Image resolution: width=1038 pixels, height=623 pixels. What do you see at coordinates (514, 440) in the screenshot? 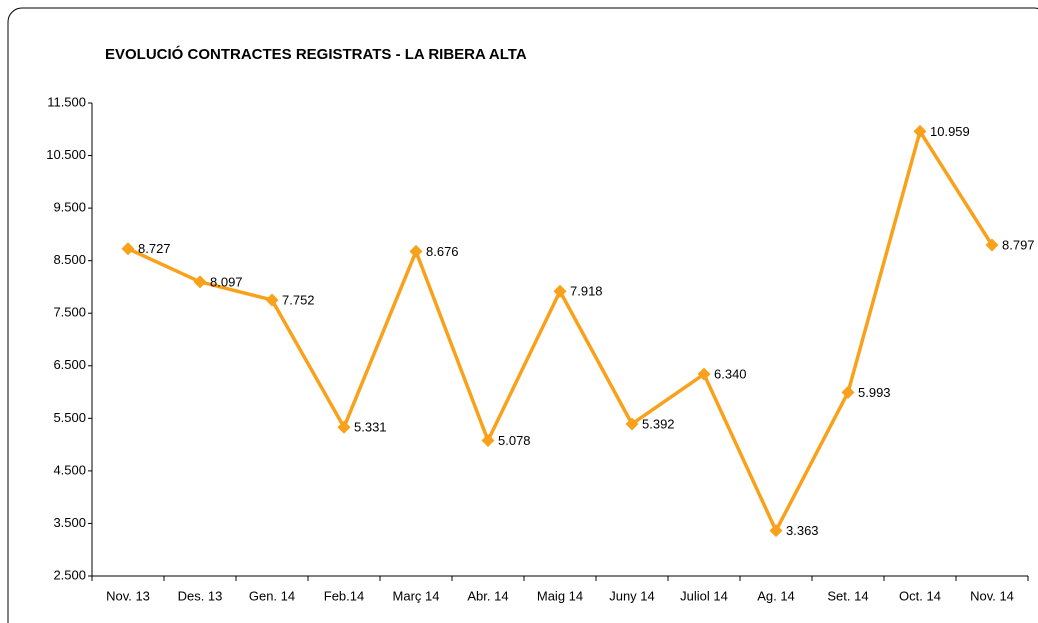
I see `data-label: 5.078` at bounding box center [514, 440].